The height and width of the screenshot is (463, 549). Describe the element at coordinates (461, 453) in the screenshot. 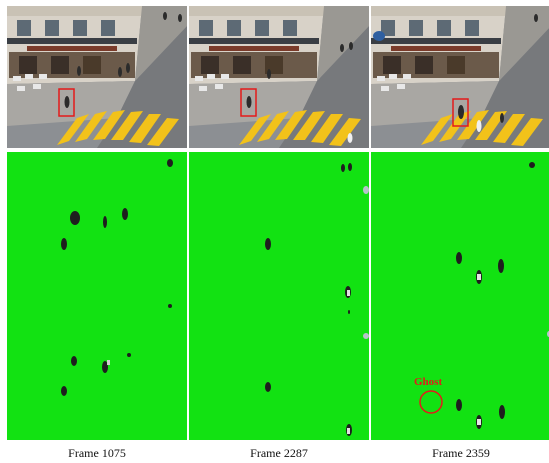

I see `frame-caption: Frame 2359` at that location.